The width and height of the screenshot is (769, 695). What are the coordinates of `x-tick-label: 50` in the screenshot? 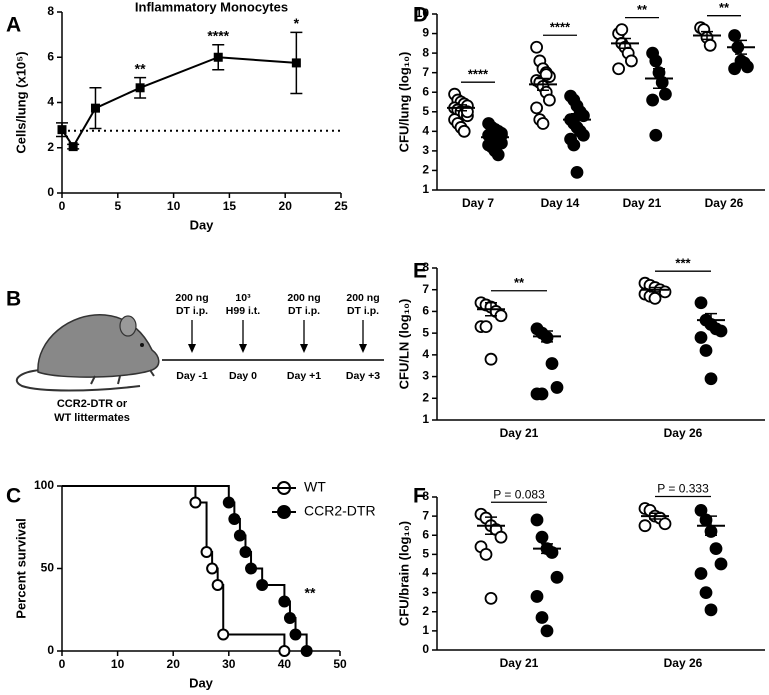 It's located at (340, 664).